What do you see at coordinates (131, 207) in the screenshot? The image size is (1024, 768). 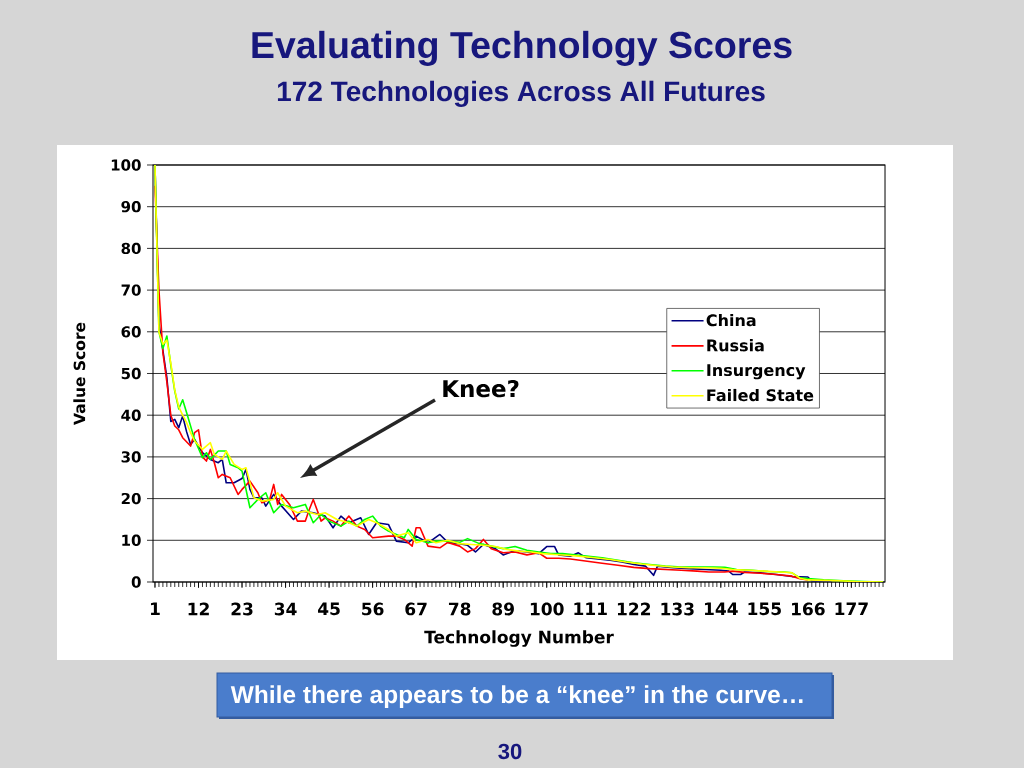 I see `y-tick-label: 90` at bounding box center [131, 207].